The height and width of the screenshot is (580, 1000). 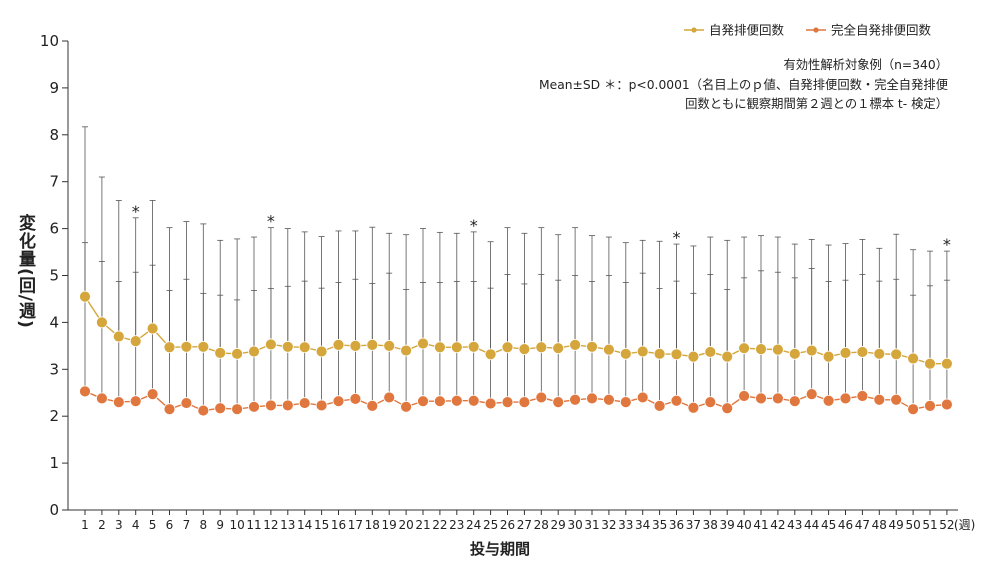 What do you see at coordinates (693, 525) in the screenshot?
I see `x-tick-label: 37` at bounding box center [693, 525].